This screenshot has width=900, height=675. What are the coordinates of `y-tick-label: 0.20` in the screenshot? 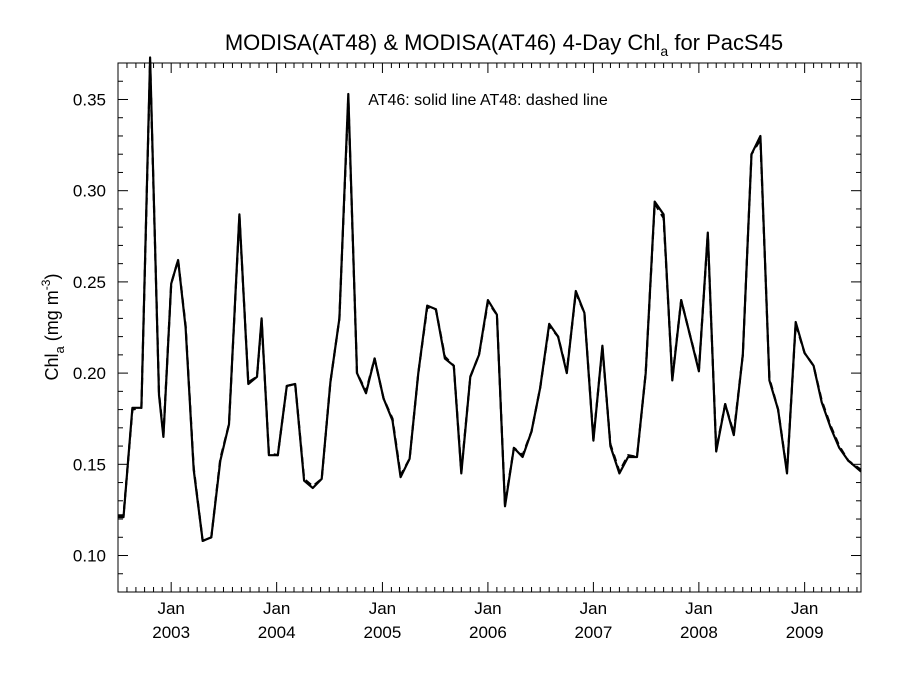 It's located at (89, 373).